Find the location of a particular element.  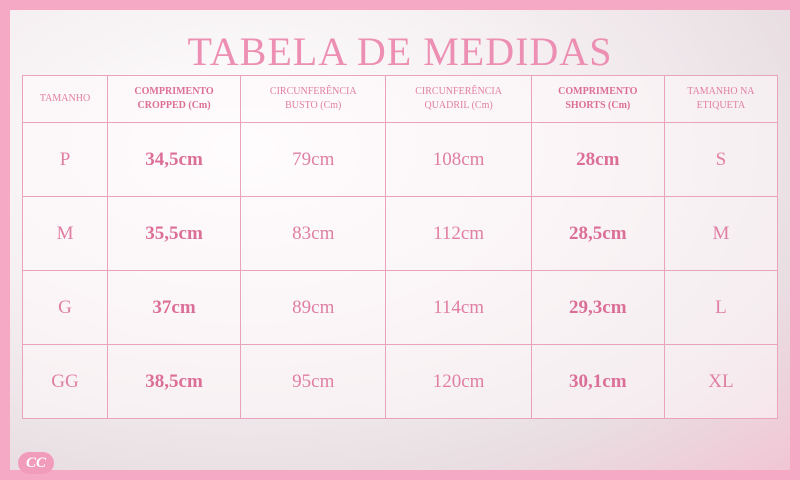

header-cell: CIRCUNFERÊNCIA BUSTO (Cm) is located at coordinates (313, 99).